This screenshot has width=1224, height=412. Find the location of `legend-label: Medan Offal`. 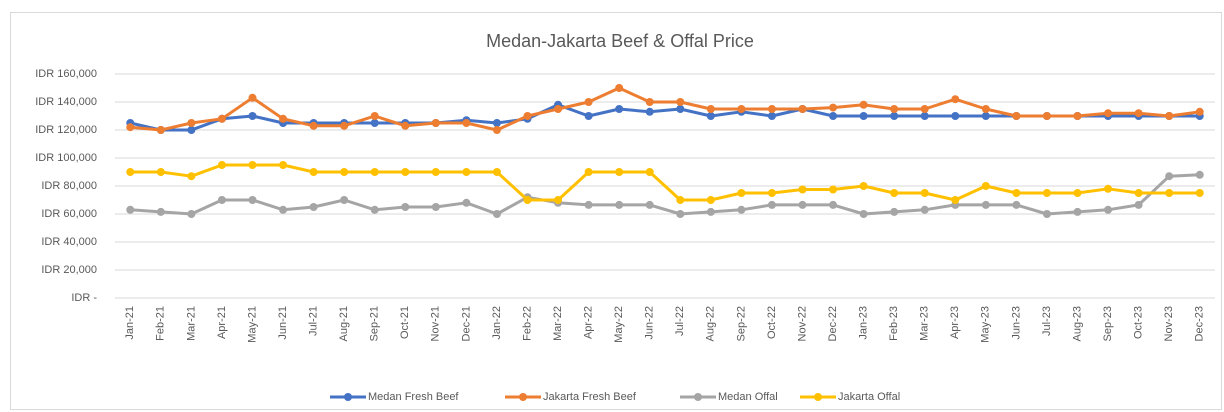

legend-label: Medan Offal is located at coordinates (748, 397).